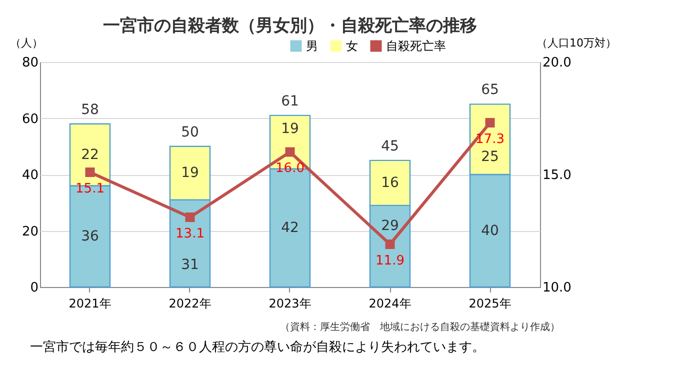 The width and height of the screenshot is (690, 373). Describe the element at coordinates (557, 288) in the screenshot. I see `y2-tick-label: 10.0` at that location.